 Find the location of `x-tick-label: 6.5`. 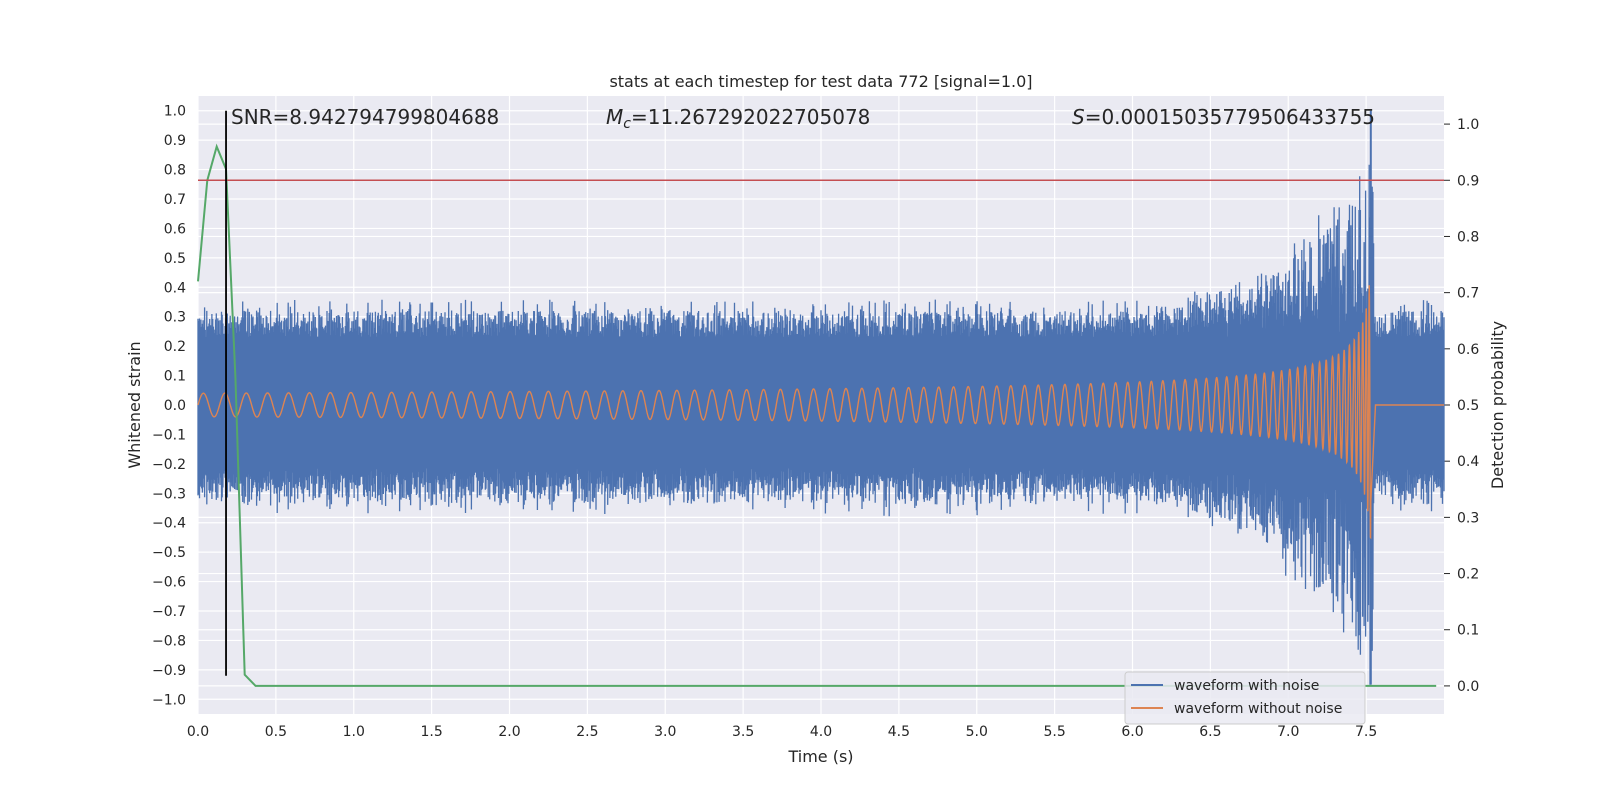

x-tick-label: 6.5 is located at coordinates (1210, 732).